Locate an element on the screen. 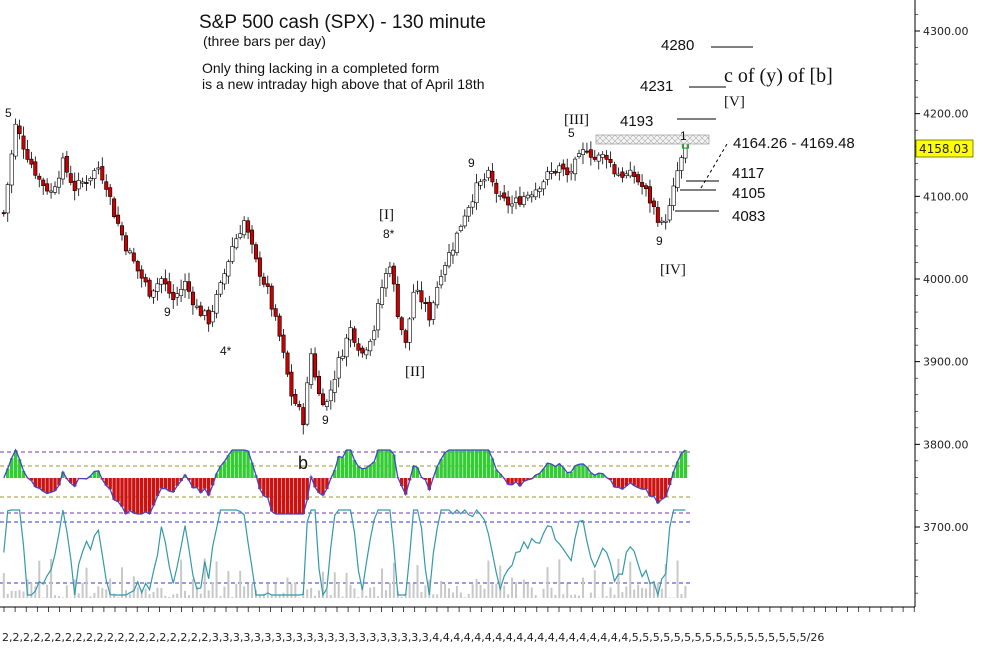  price-tick-label: 3700.00 is located at coordinates (946, 527).